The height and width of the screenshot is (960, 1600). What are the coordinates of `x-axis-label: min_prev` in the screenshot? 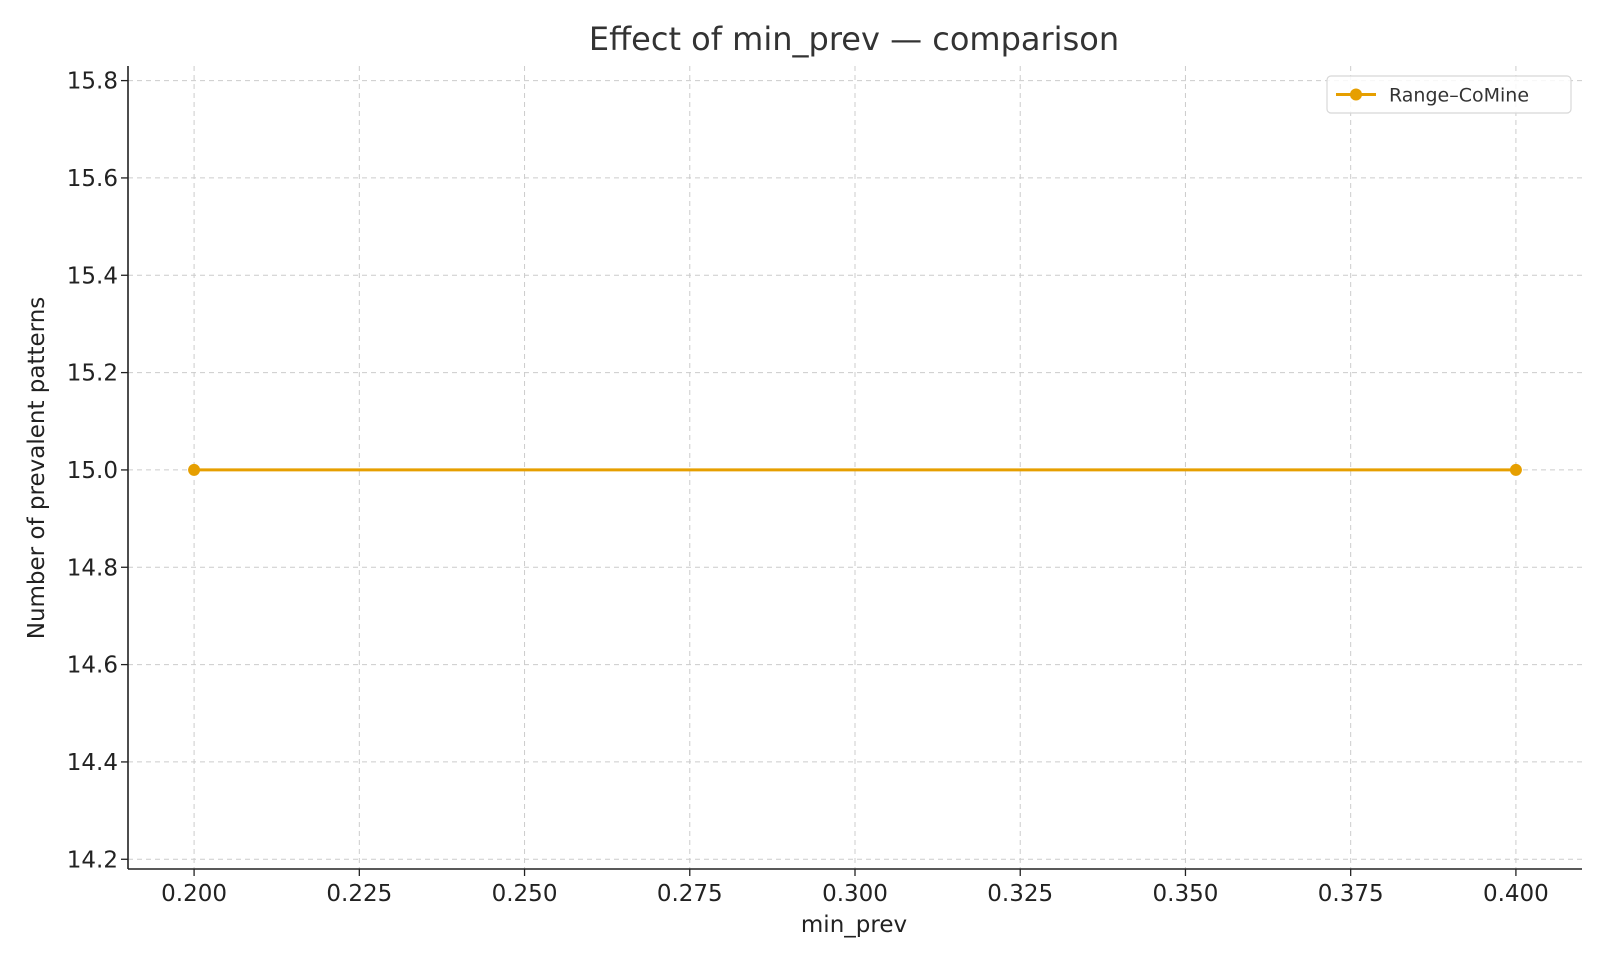 It's located at (854, 925).